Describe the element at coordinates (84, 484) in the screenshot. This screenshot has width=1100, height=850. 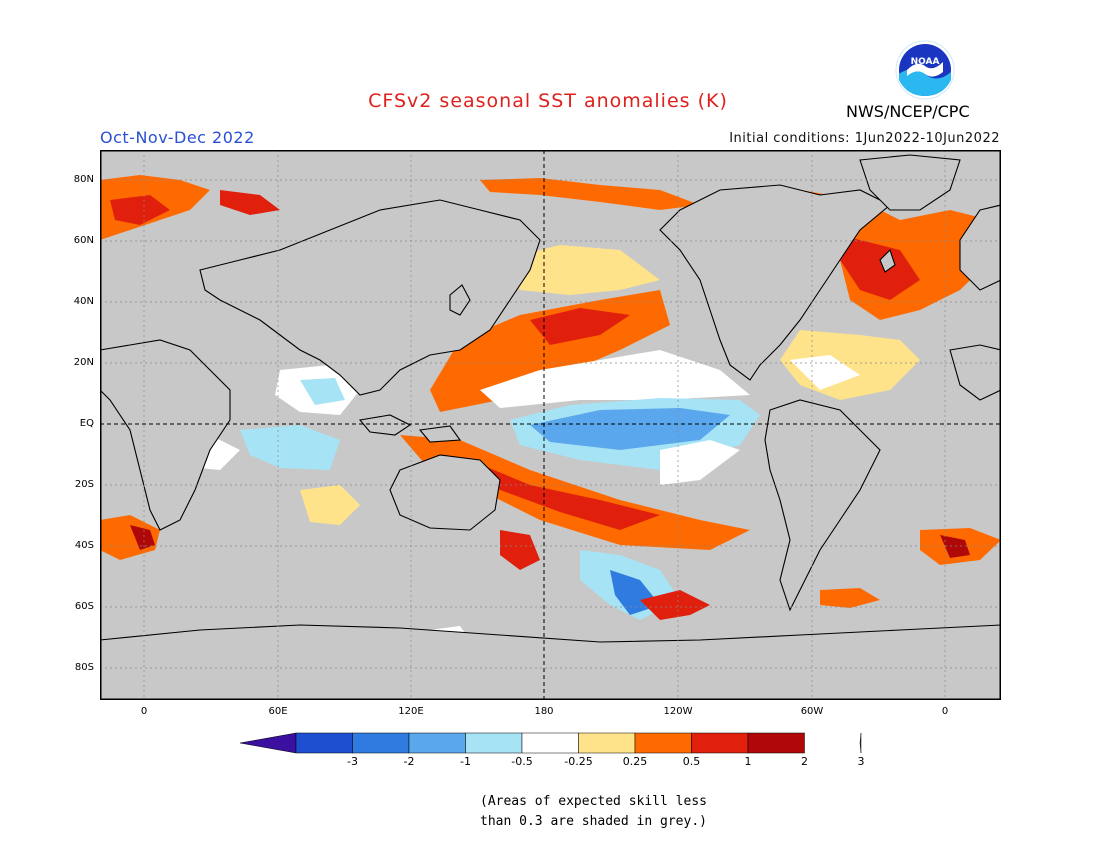
I see `lat-label-20s: 20S` at that location.